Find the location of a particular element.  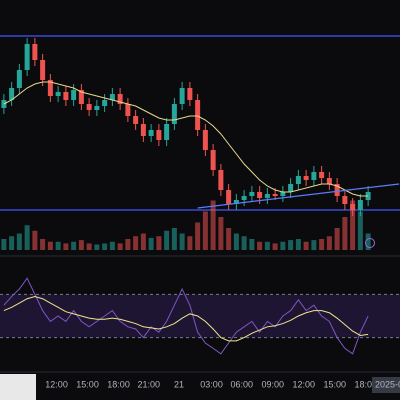

rsi-band is located at coordinates (200, 316).